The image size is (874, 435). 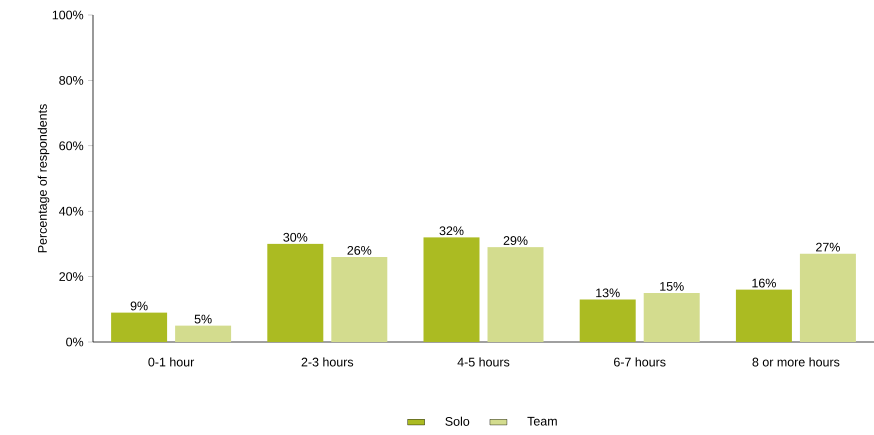 I want to click on data-label: 5%, so click(x=203, y=319).